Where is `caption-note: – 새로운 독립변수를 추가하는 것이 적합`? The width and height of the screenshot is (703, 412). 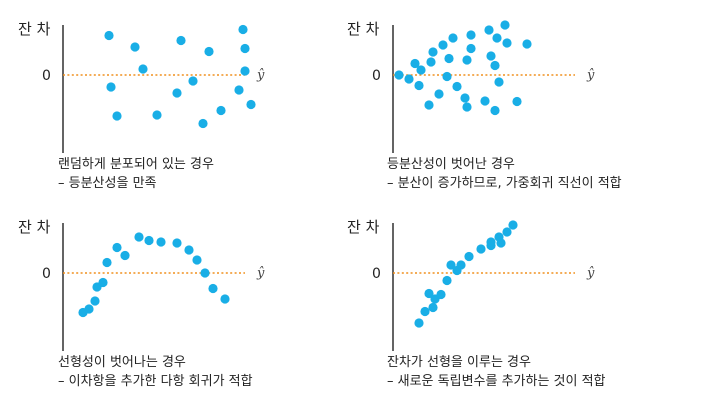
caption-note: – 새로운 독립변수를 추가하는 것이 적합 is located at coordinates (496, 381).